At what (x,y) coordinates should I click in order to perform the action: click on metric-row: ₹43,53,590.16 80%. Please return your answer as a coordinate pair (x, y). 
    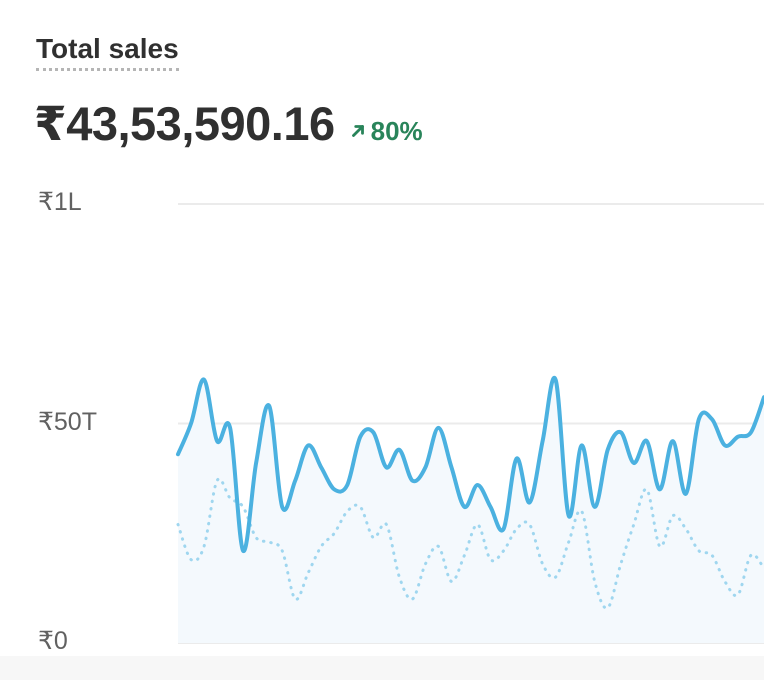
    Looking at the image, I should click on (228, 124).